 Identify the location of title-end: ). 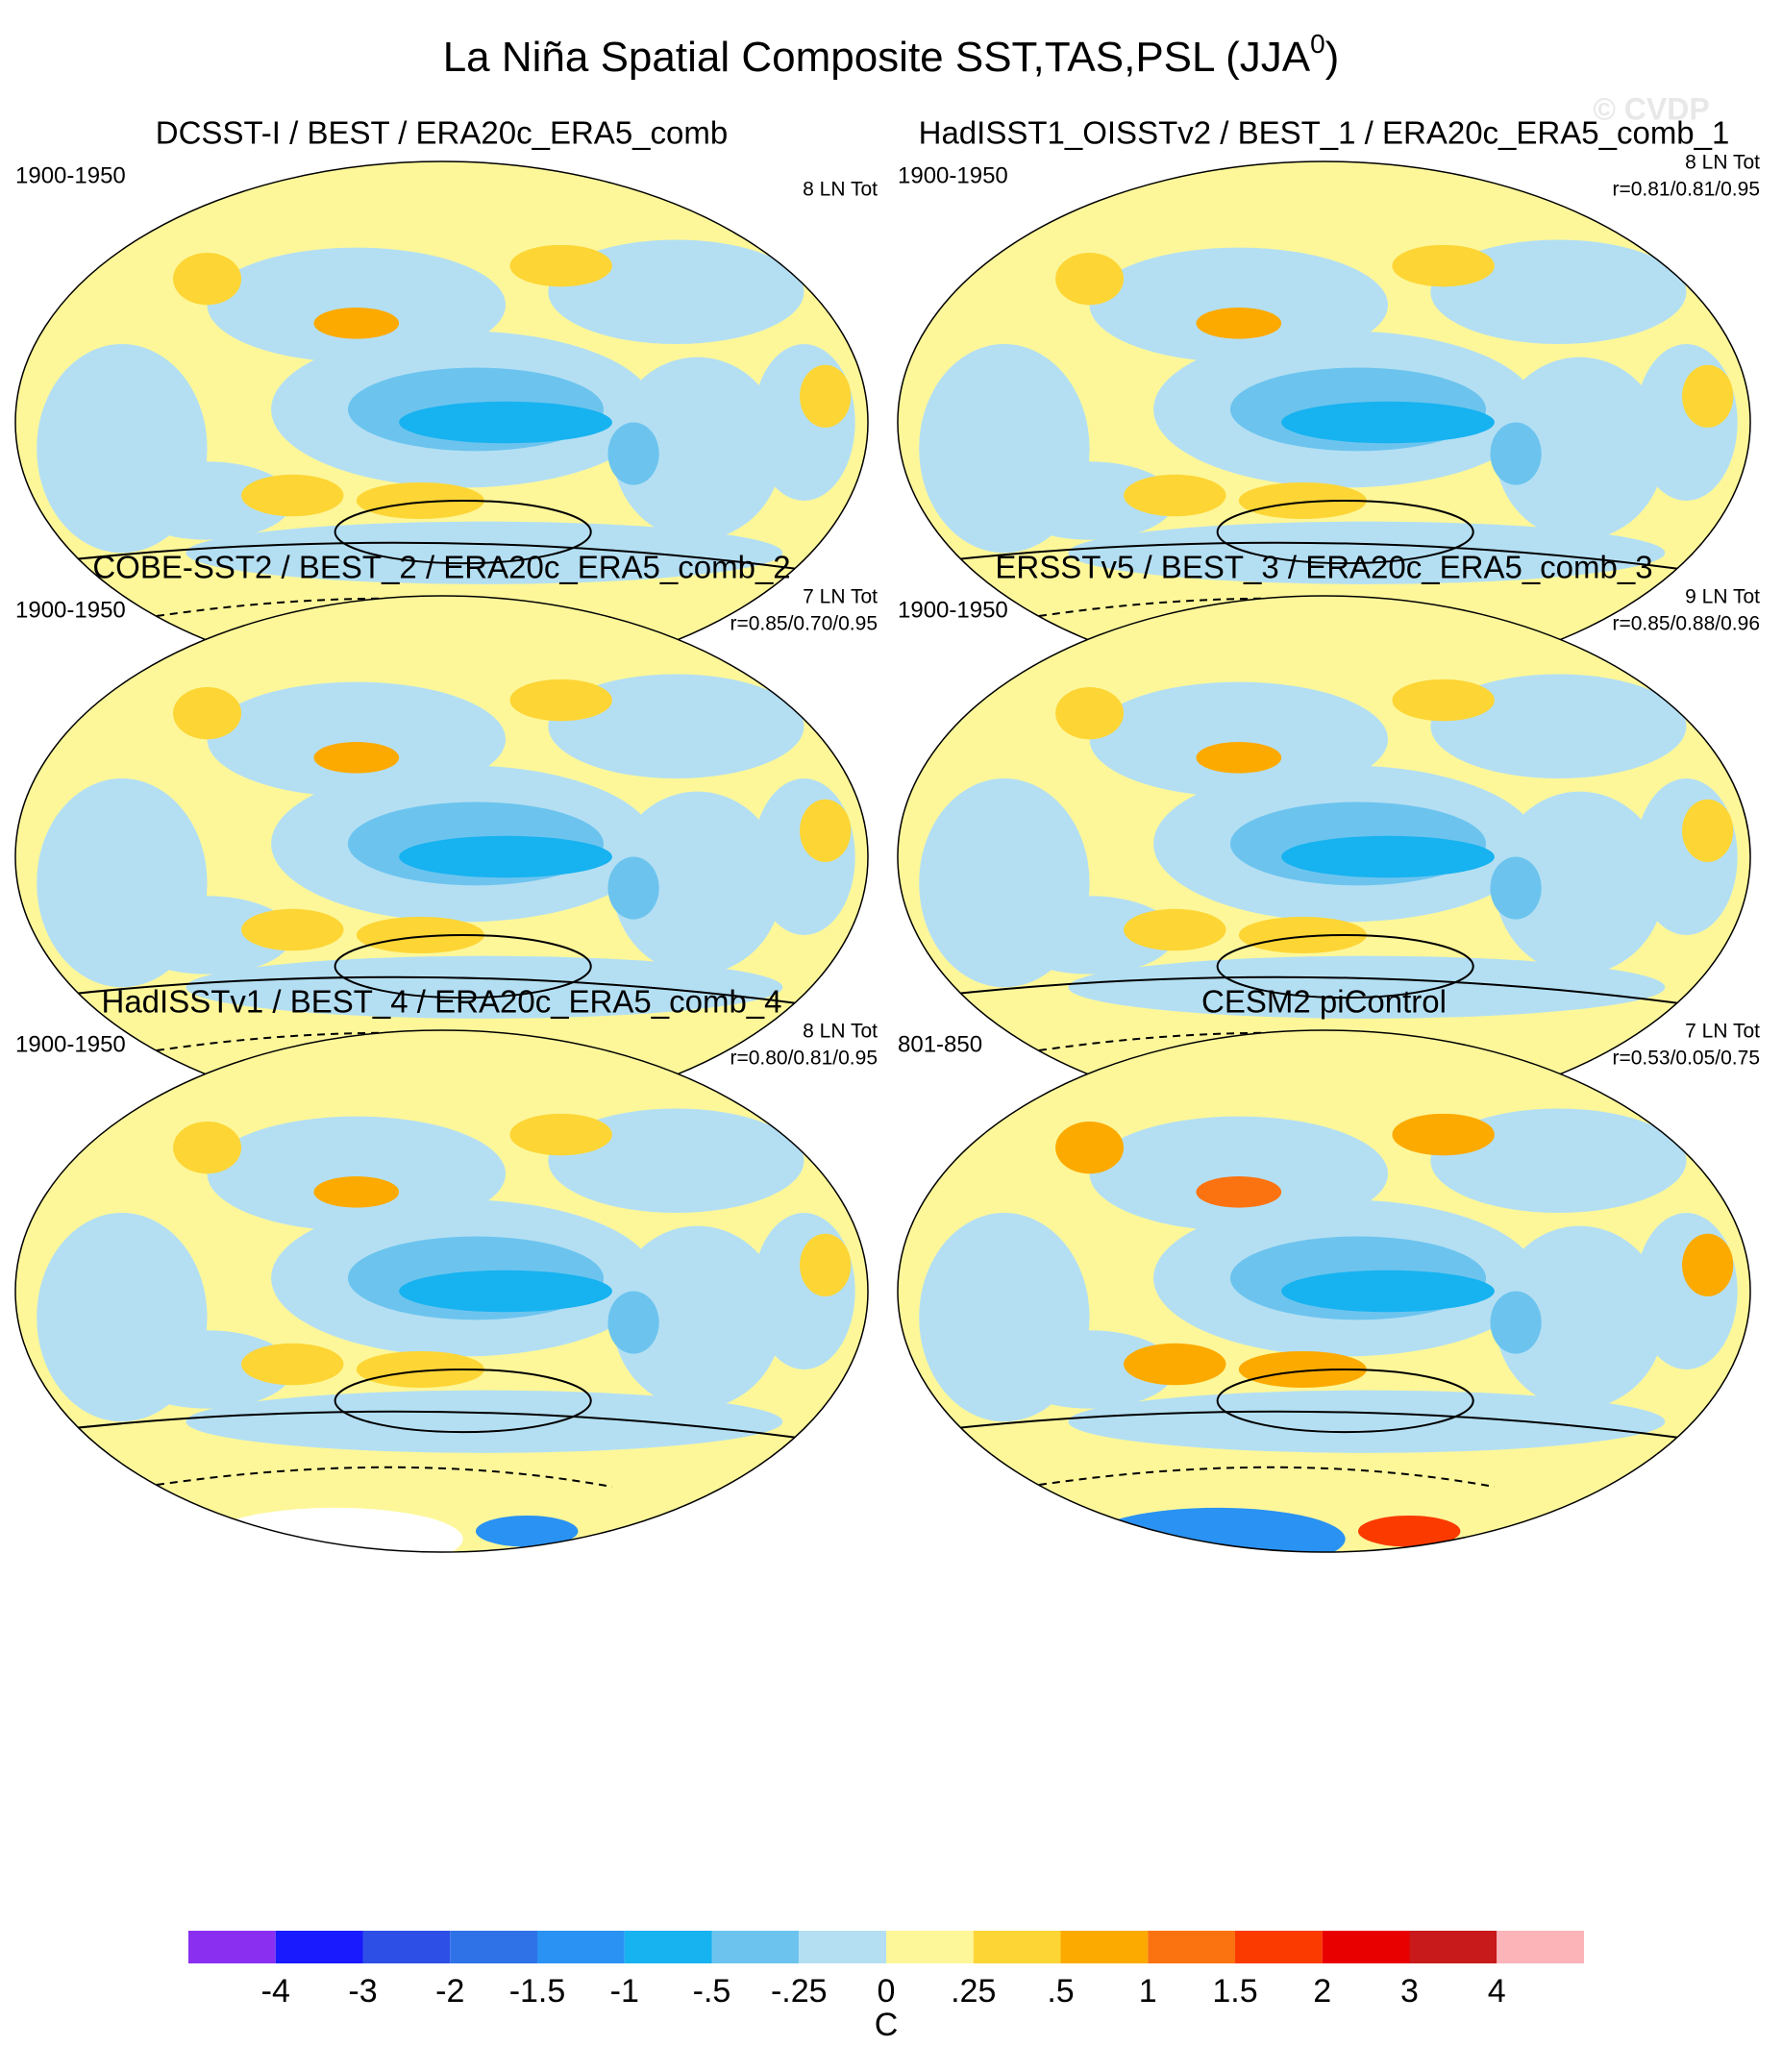
(1332, 57).